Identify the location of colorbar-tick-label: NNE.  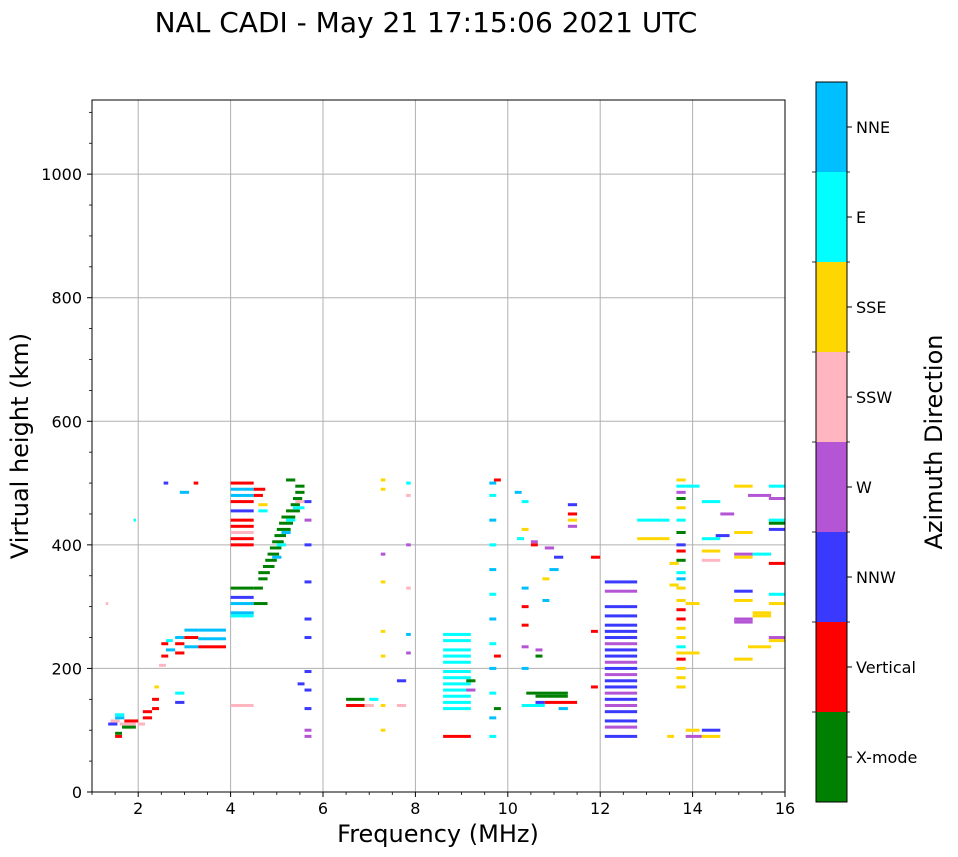
(873, 127).